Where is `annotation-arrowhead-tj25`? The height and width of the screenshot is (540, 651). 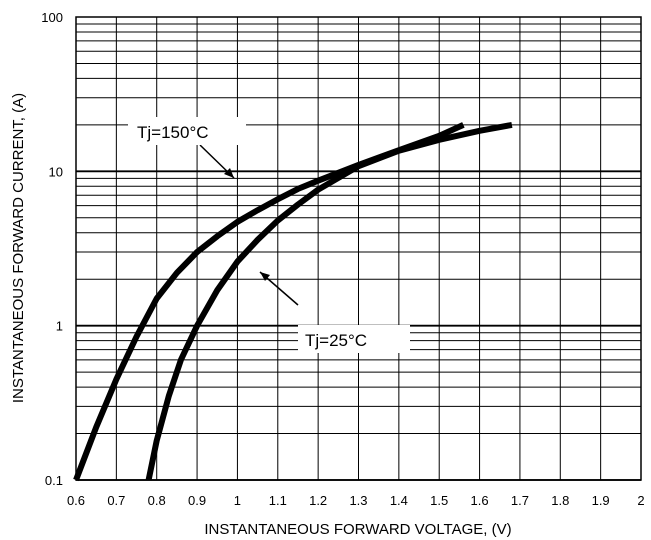 annotation-arrowhead-tj25 is located at coordinates (265, 276).